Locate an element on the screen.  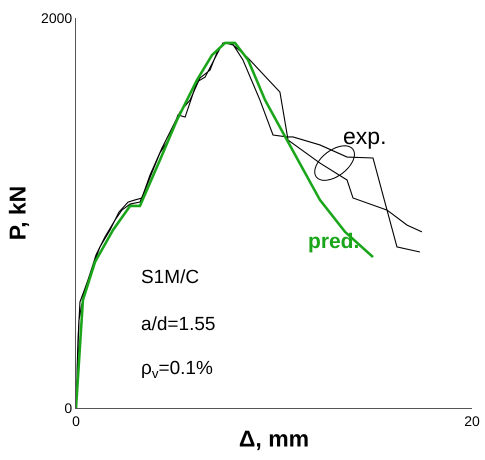
x-axis-title: Δ, mm is located at coordinates (274, 438).